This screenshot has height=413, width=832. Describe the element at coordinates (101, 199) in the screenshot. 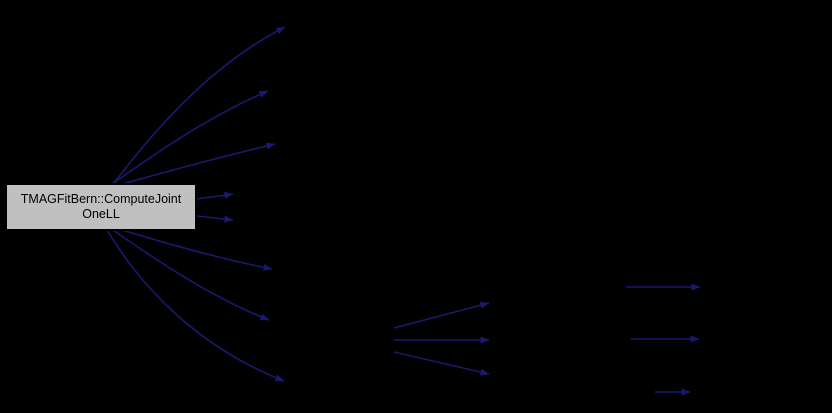

I see `node-label-line1: TMAGFitBern::ComputeJoint` at that location.